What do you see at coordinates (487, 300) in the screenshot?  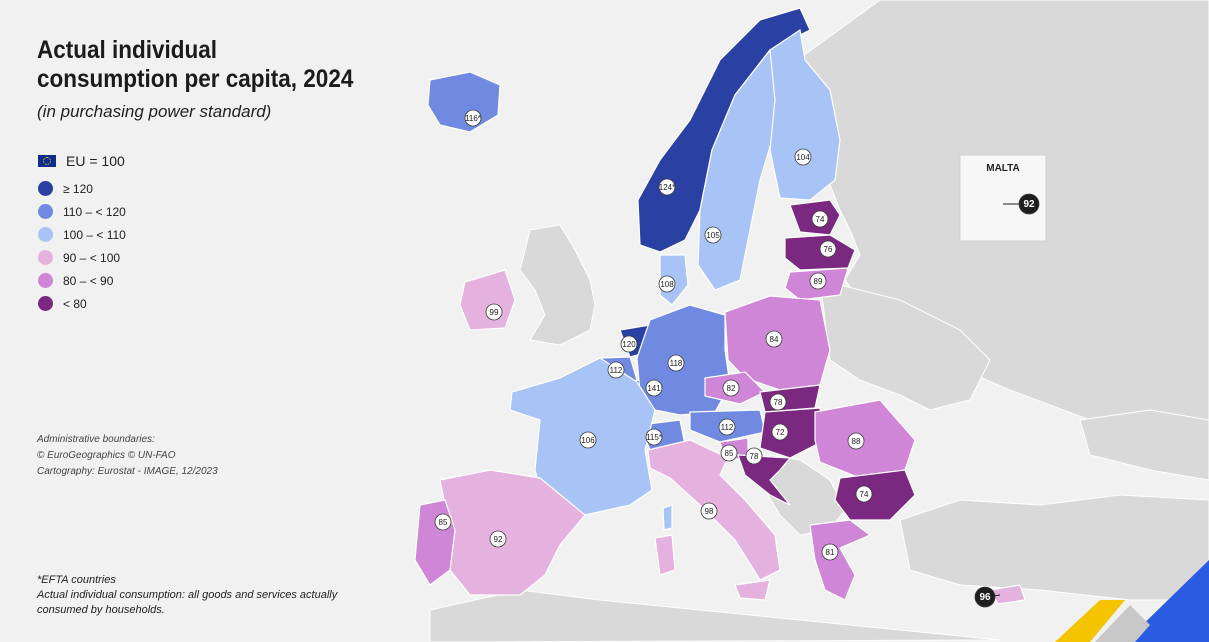 I see `country-ireland` at bounding box center [487, 300].